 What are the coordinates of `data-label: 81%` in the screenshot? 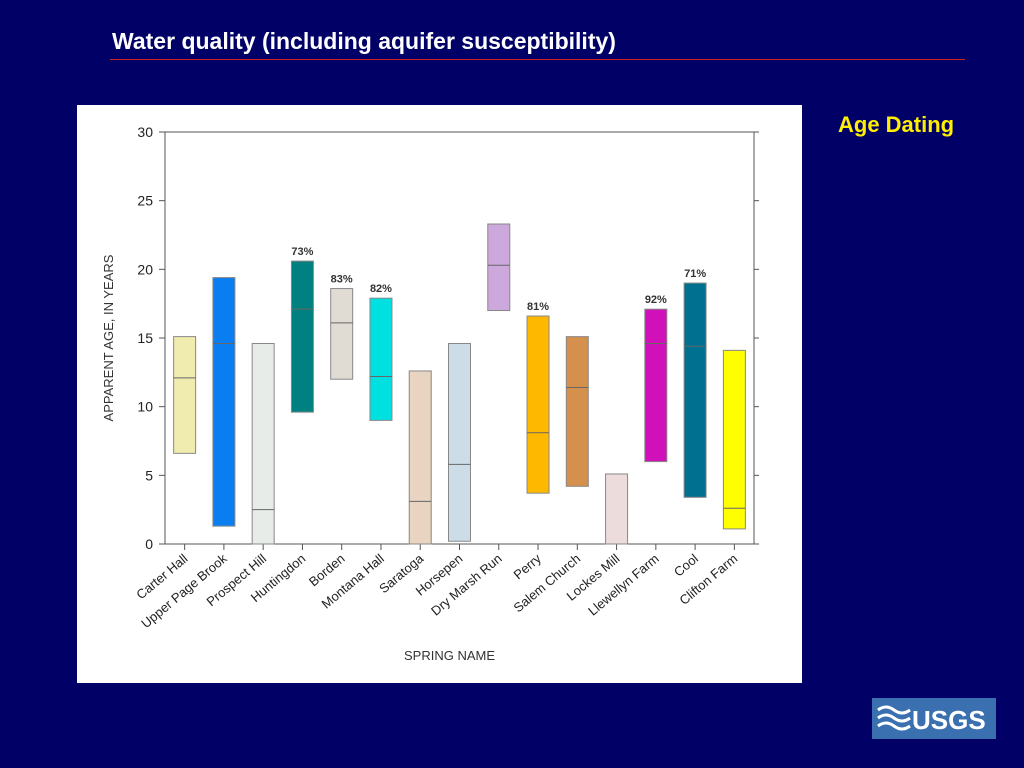 It's located at (538, 307).